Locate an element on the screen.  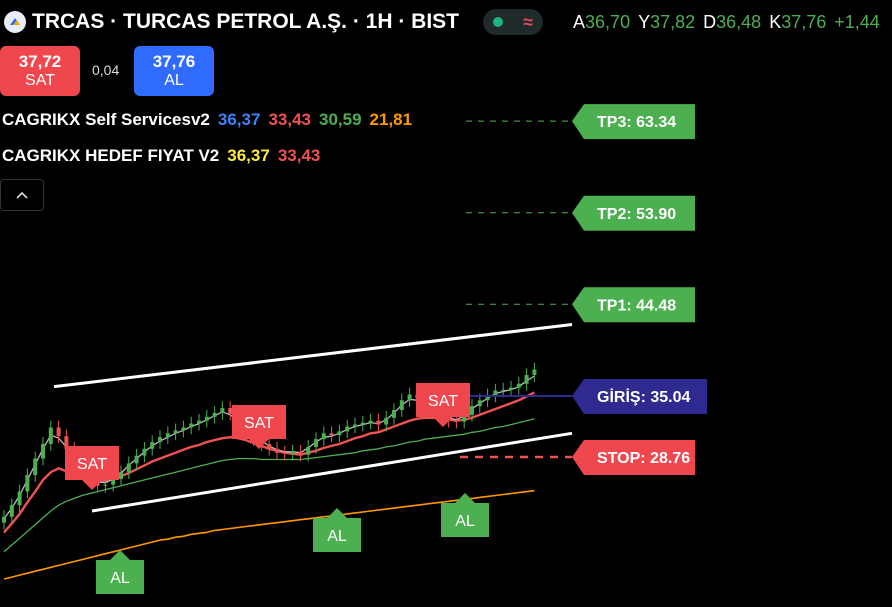
ohlc-key: K is located at coordinates (775, 21).